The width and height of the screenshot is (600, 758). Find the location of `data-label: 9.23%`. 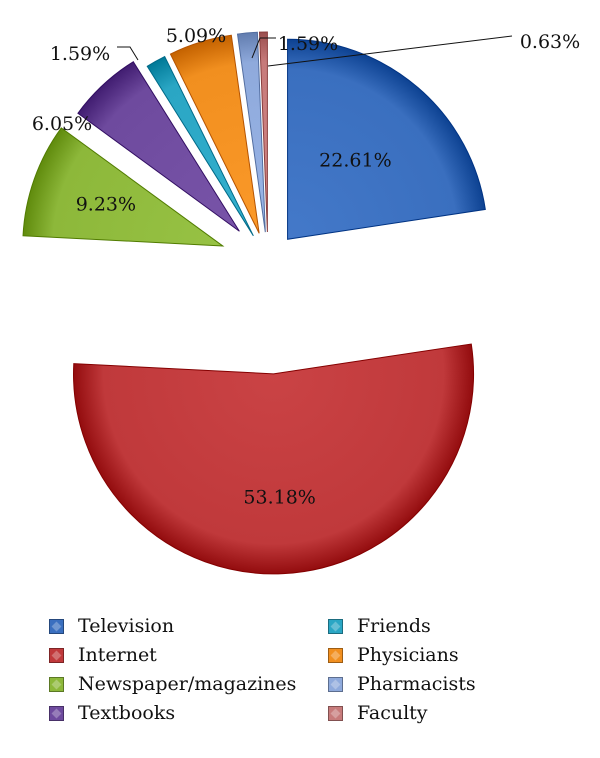

data-label: 9.23% is located at coordinates (106, 204).